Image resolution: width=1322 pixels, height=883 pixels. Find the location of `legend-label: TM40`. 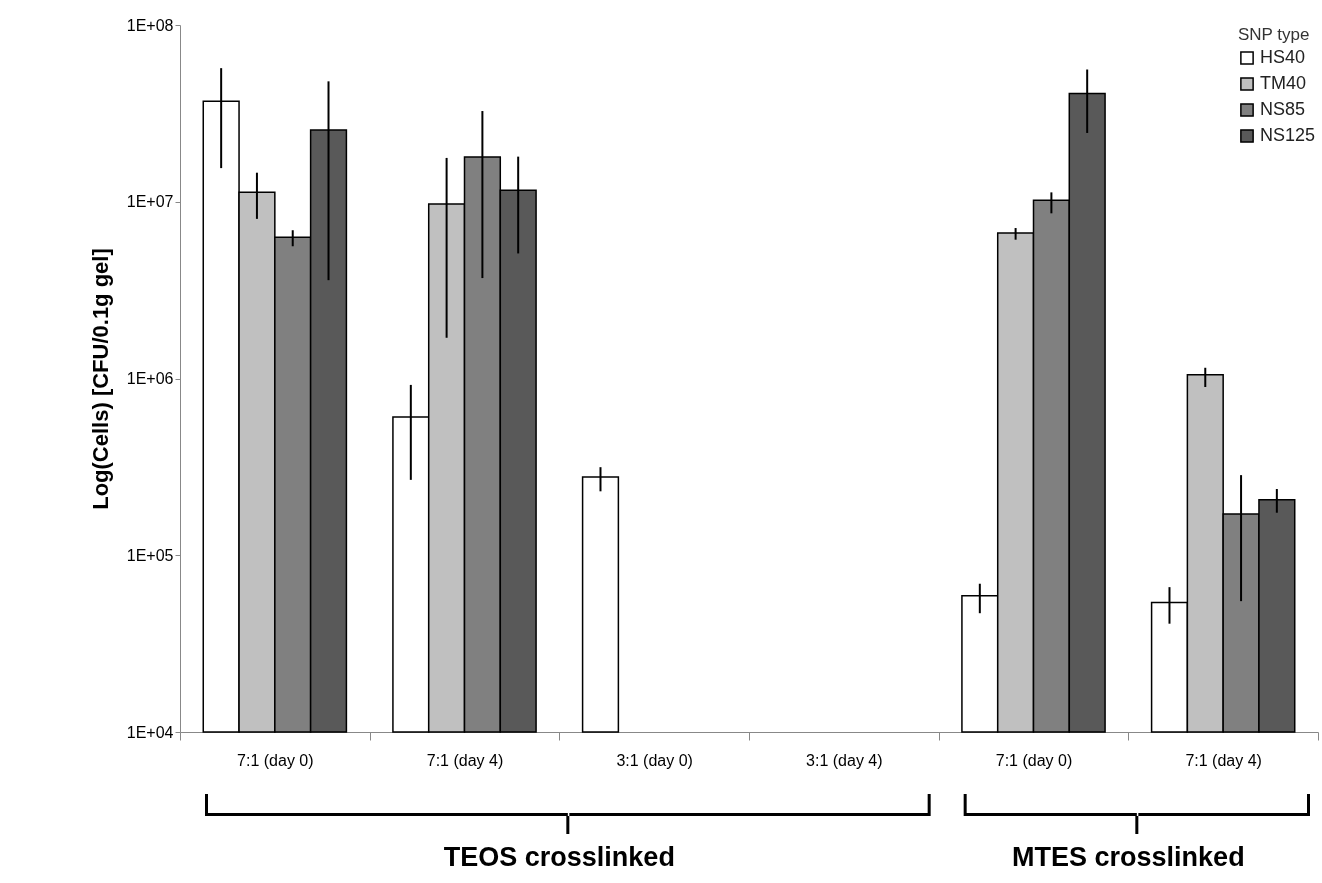

legend-label: TM40 is located at coordinates (1283, 83).